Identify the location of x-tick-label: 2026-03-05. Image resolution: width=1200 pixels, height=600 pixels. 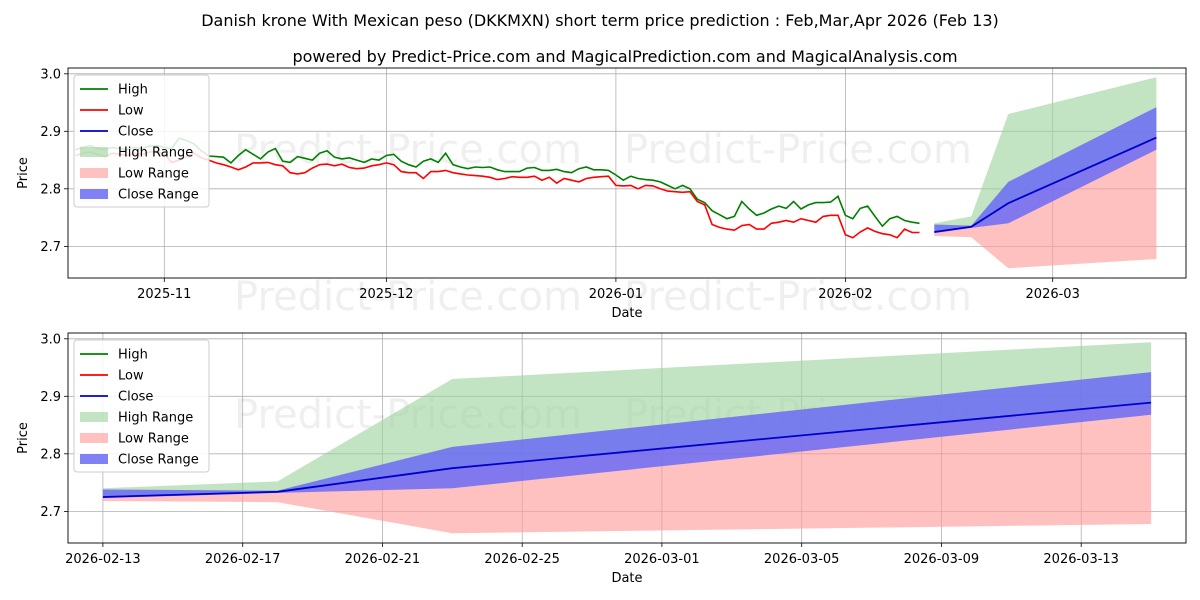
(802, 559).